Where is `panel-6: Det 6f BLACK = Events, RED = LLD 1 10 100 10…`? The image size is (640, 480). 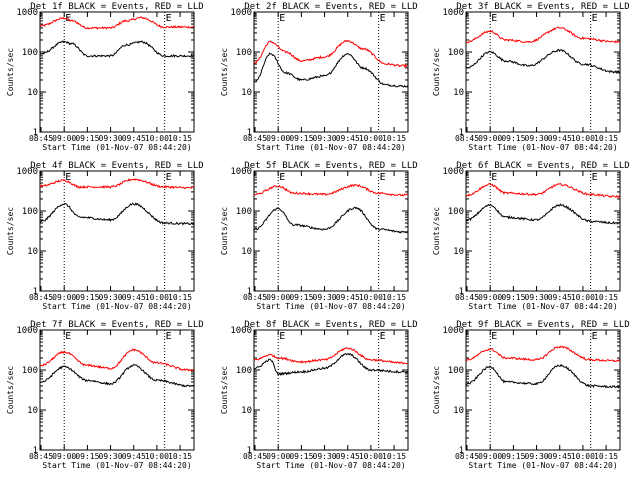
panel-6: Det 6f BLACK = Events, RED = LLD 1 10 100 10… is located at coordinates (531, 236).